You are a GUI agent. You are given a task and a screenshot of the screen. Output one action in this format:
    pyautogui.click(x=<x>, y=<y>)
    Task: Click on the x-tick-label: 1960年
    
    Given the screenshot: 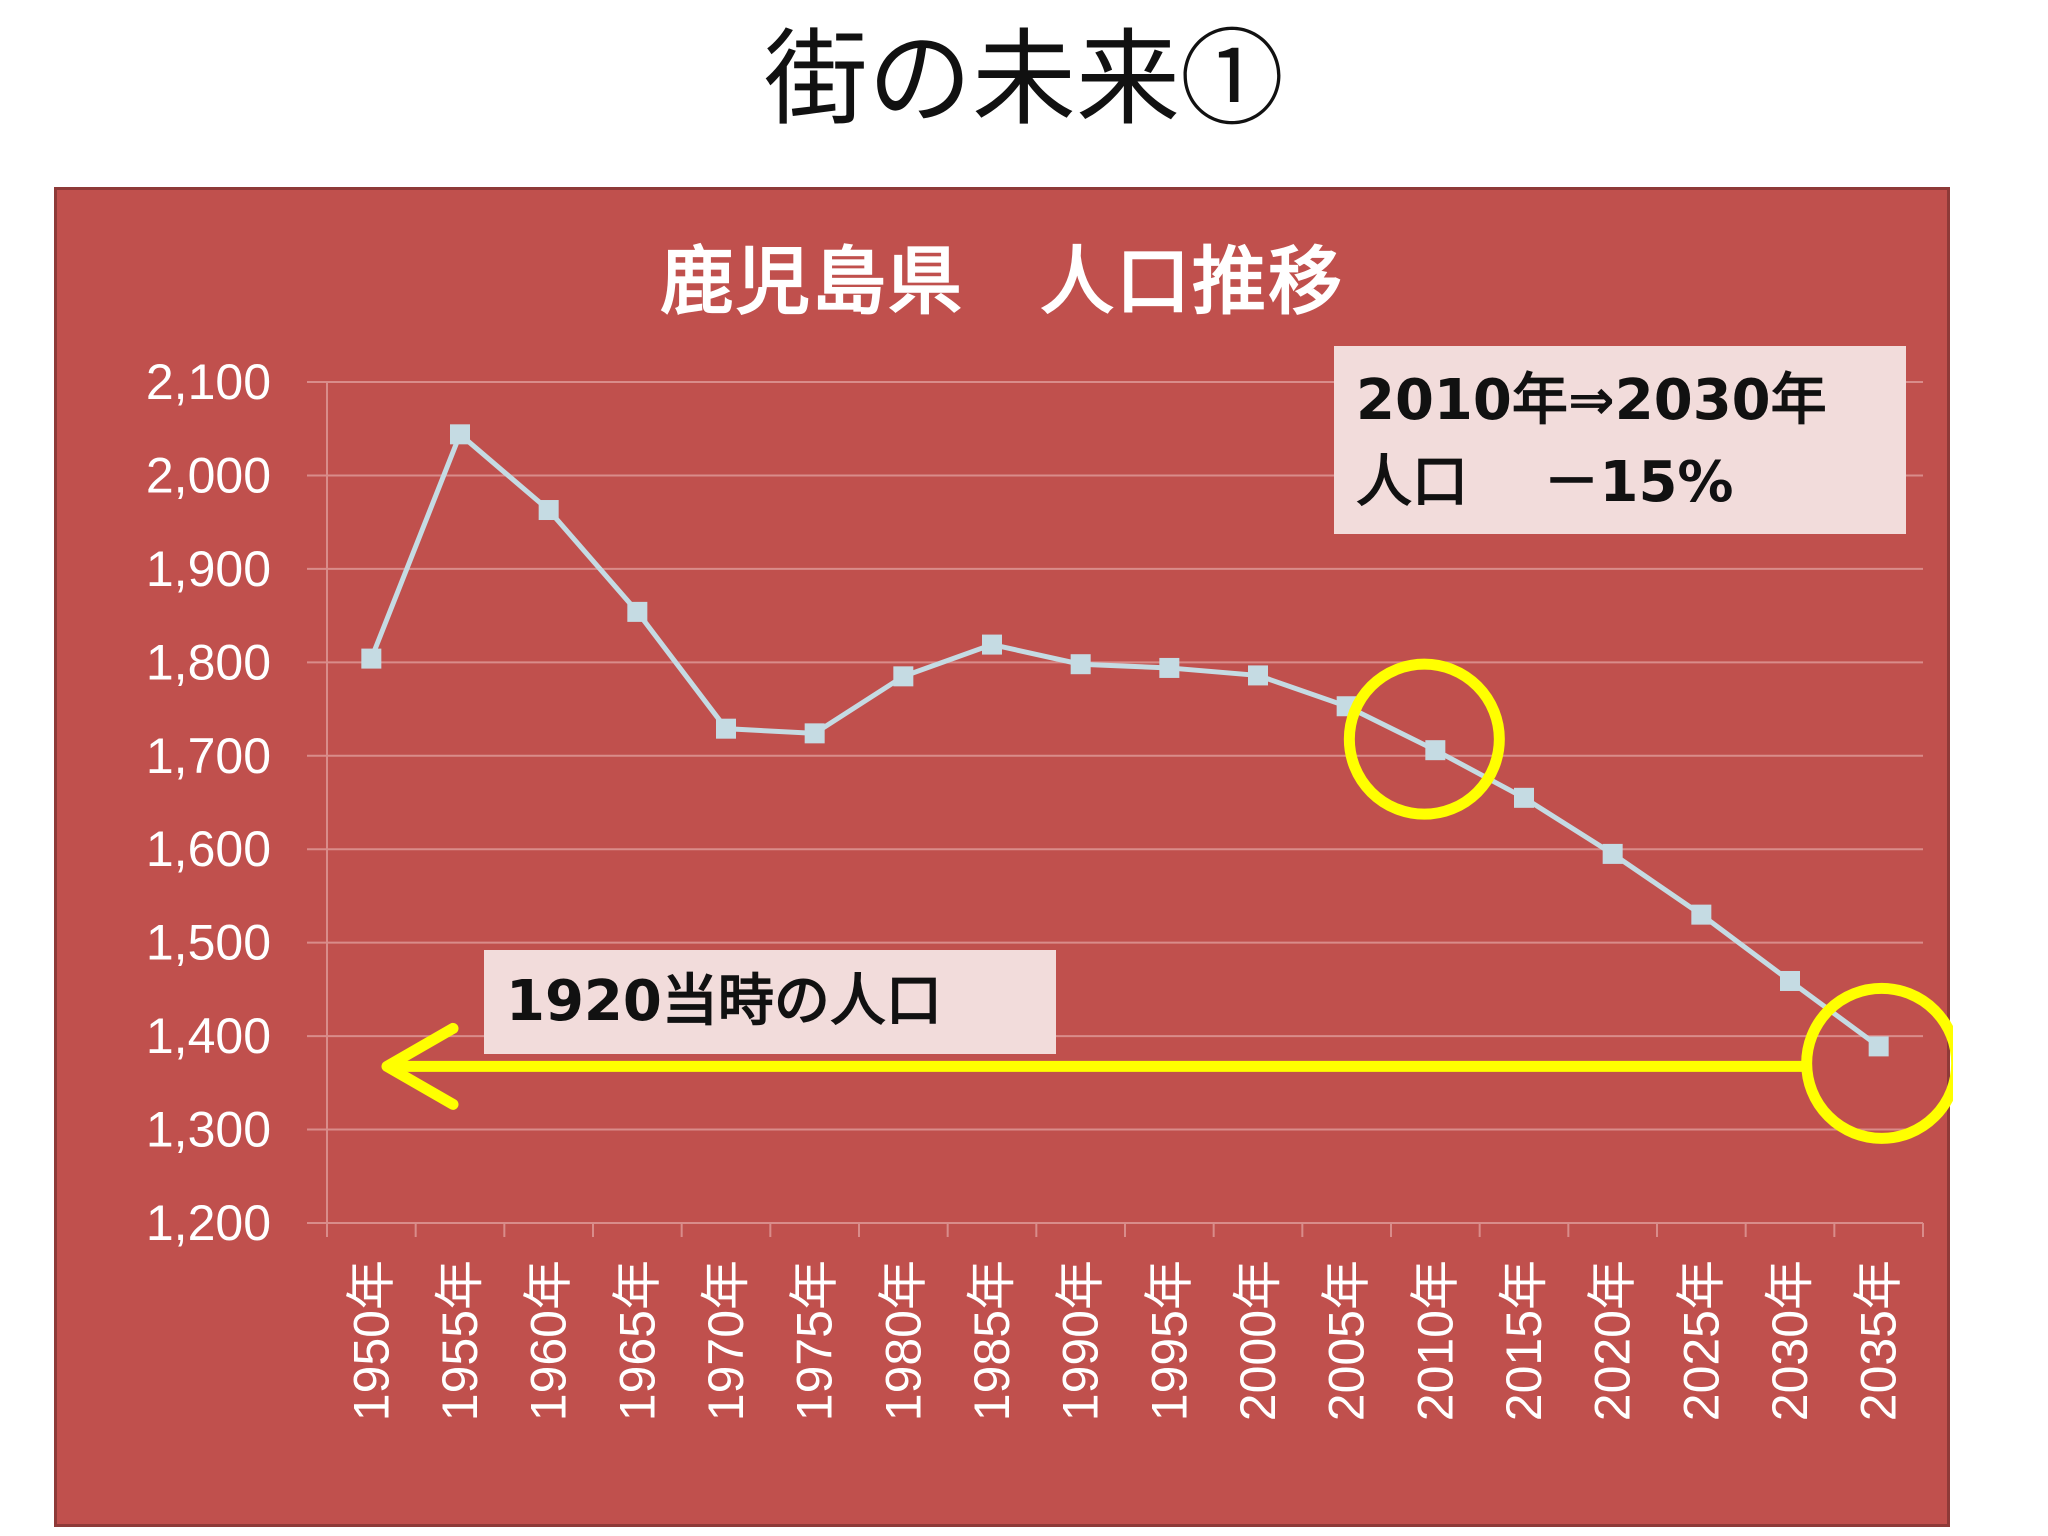 What is the action you would take?
    pyautogui.click(x=549, y=1340)
    